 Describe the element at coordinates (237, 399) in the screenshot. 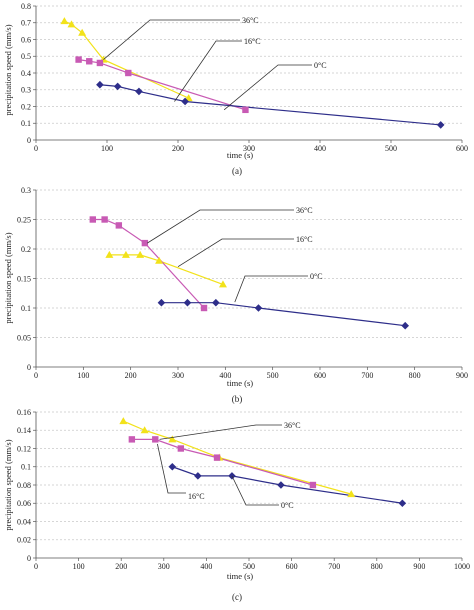

I see `panel-label: (b)` at that location.